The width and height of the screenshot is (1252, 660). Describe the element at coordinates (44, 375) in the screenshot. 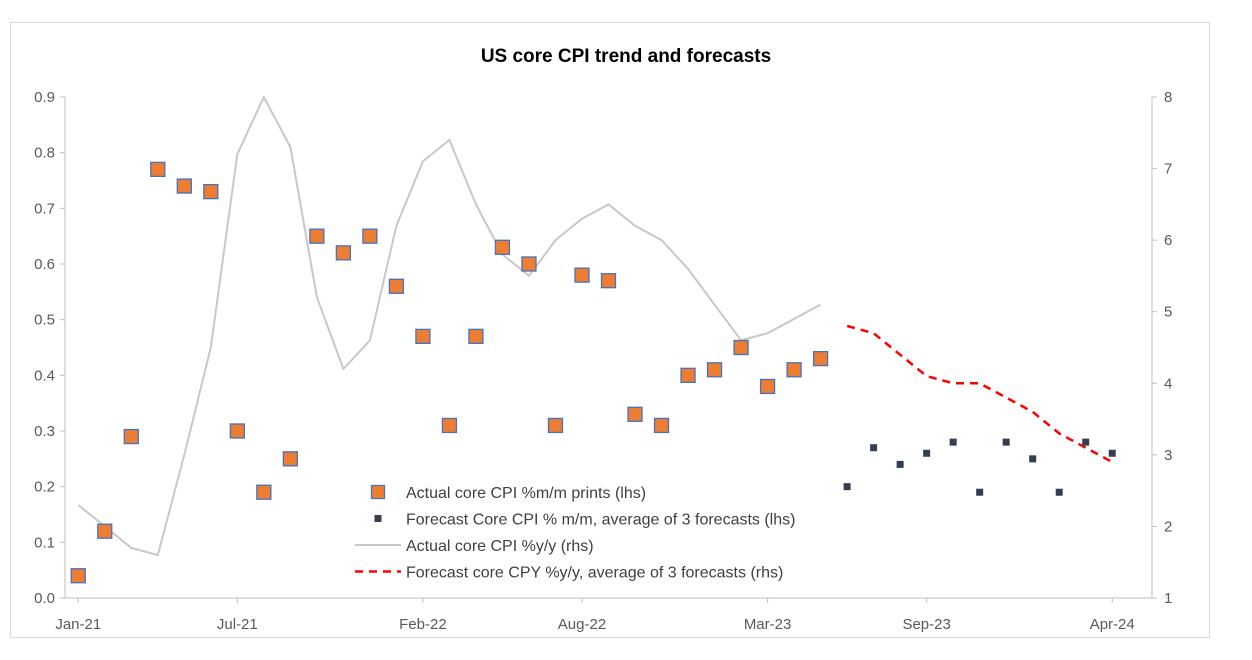

I see `y-left-tick-label: 0.4` at that location.